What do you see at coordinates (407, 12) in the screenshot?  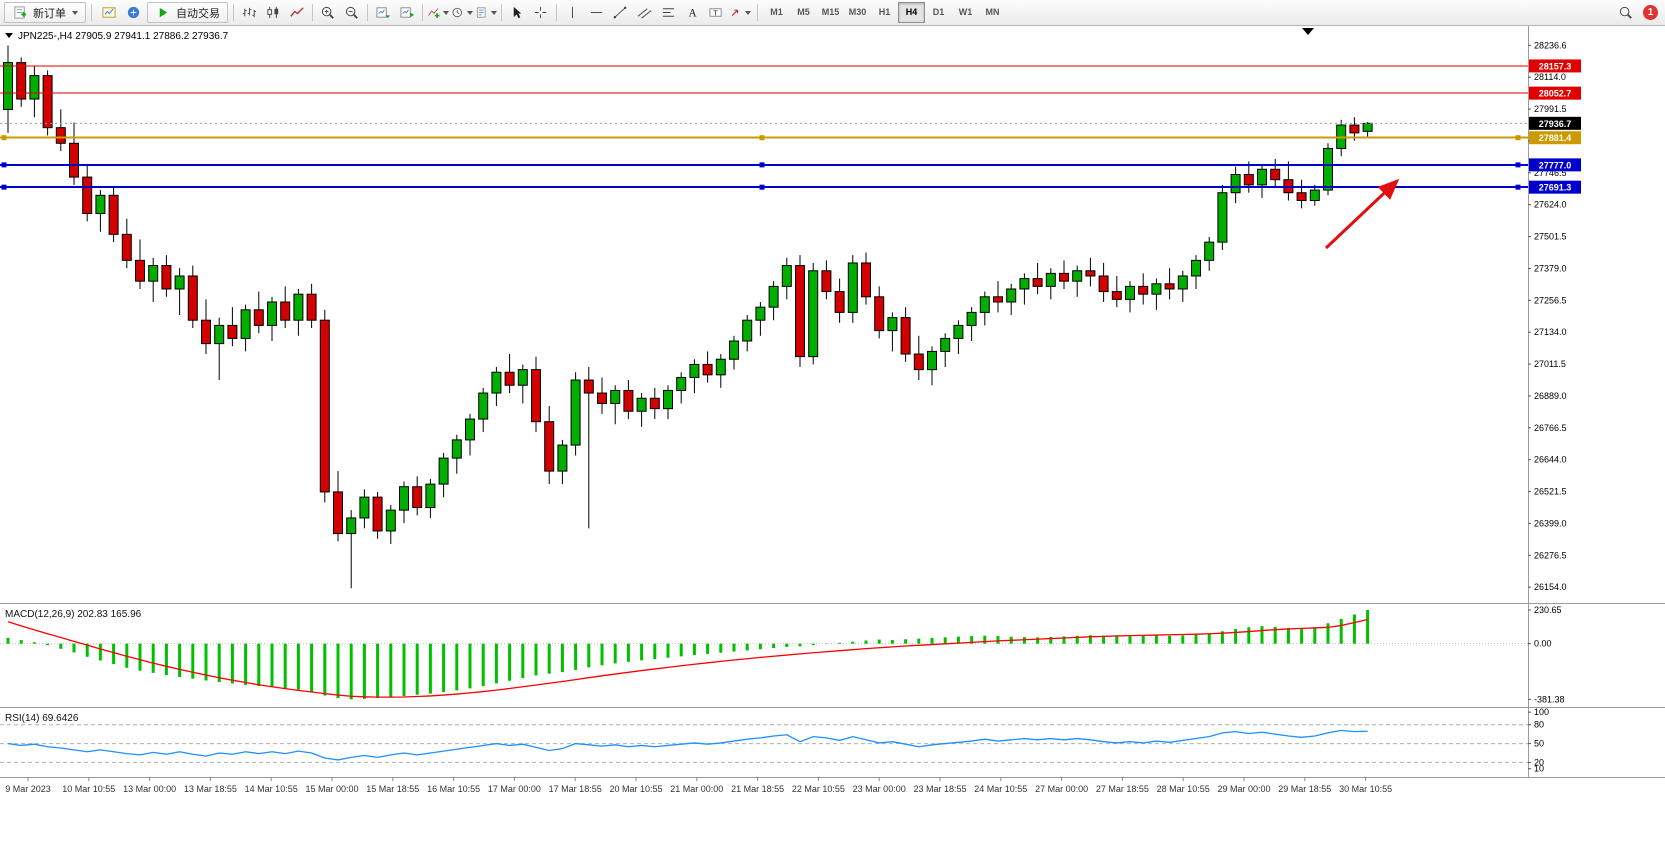 I see `chart-shift-icon` at bounding box center [407, 12].